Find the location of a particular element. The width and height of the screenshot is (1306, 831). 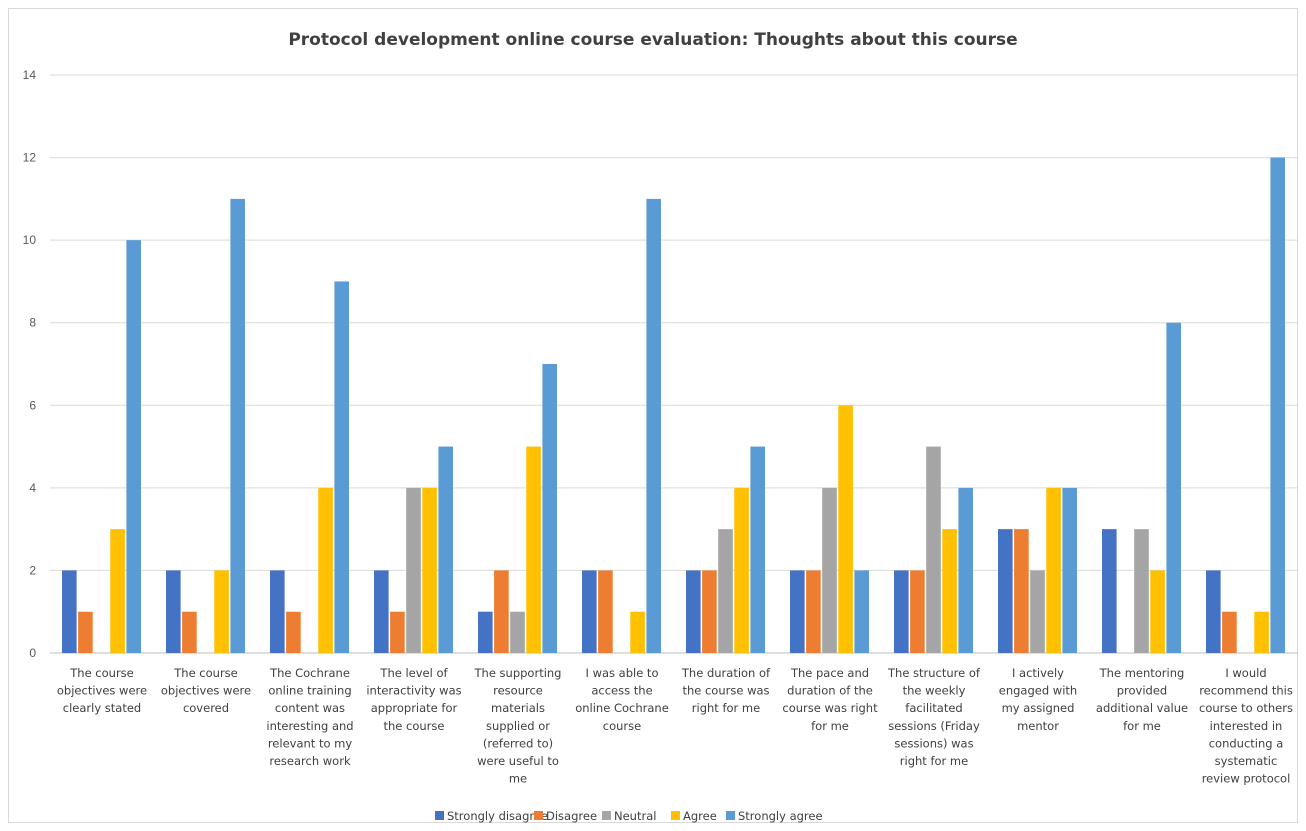

legend-item: Strongly agree is located at coordinates (774, 816).